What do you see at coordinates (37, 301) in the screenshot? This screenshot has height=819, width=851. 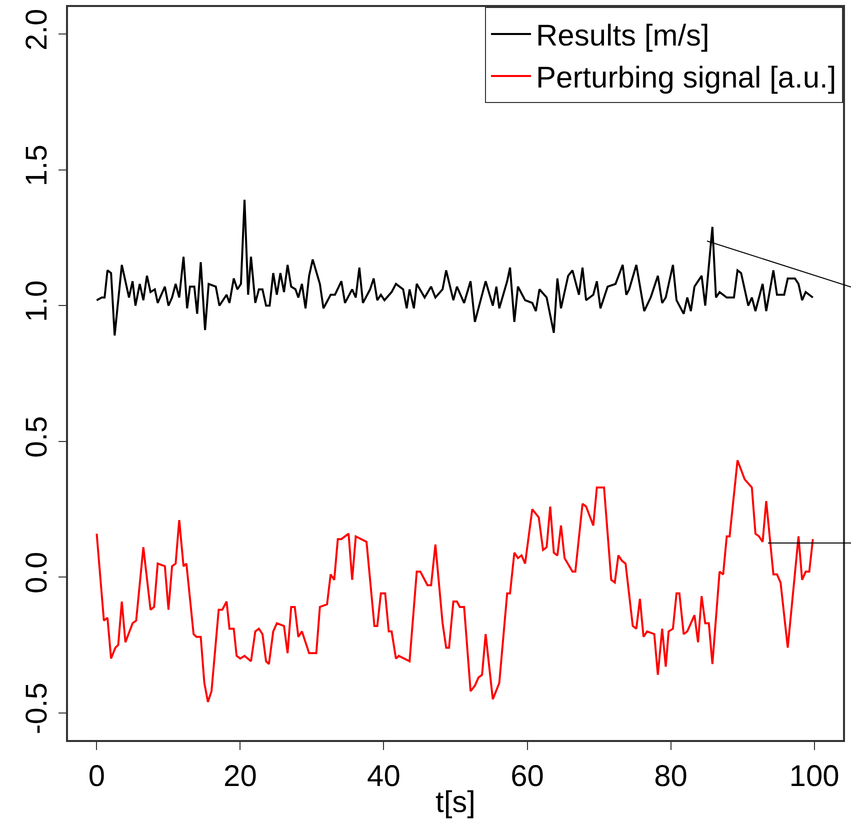 I see `y-tick-label: 1.0` at bounding box center [37, 301].